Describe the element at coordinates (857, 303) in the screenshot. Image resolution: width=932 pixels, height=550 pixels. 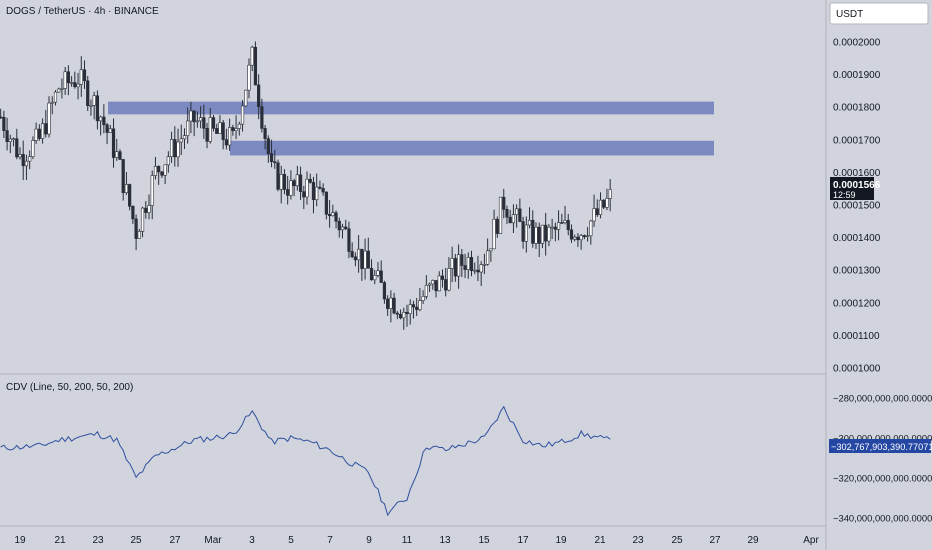
I see `price-tick-label: 0.0001200` at that location.